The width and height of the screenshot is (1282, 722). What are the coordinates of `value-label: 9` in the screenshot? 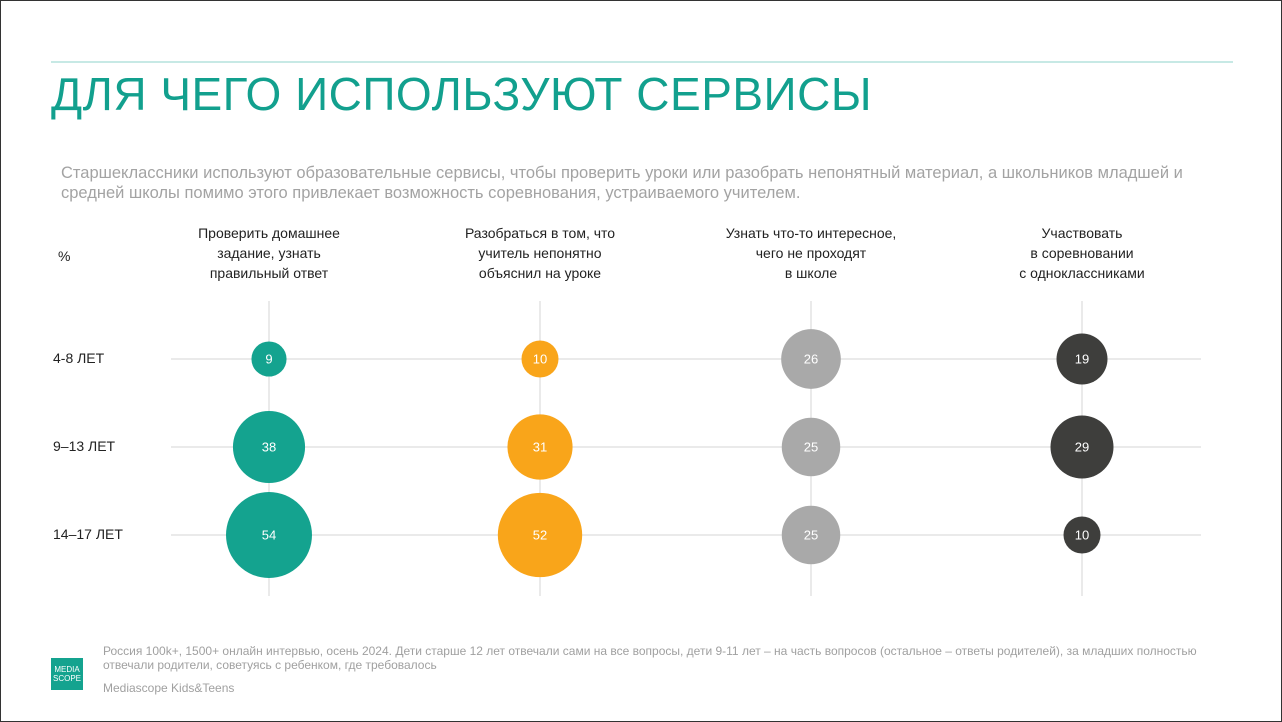 It's located at (268, 358).